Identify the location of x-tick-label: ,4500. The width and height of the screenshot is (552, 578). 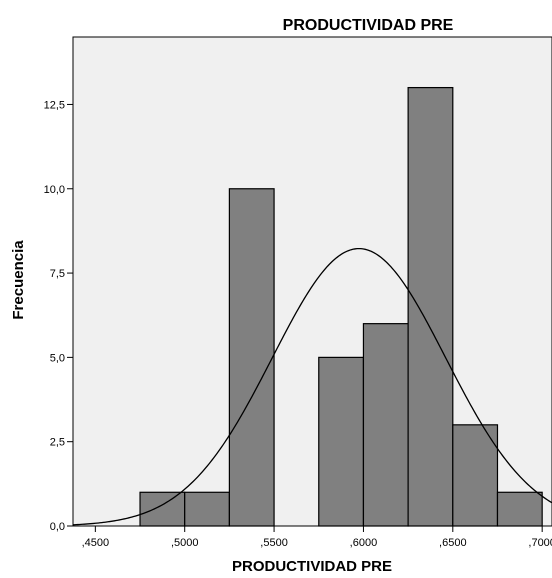
(96, 543).